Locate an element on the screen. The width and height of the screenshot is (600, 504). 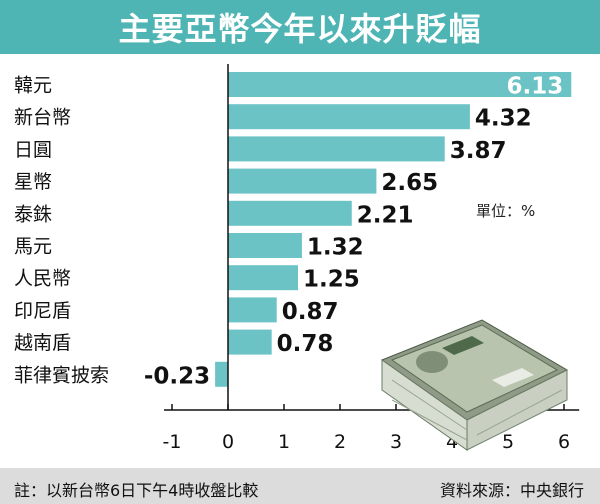
category-label: 印尼盾 is located at coordinates (42, 311).